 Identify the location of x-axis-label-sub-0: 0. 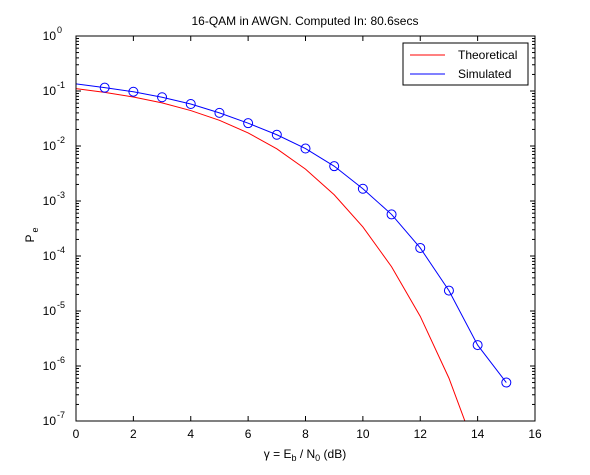
(317, 458).